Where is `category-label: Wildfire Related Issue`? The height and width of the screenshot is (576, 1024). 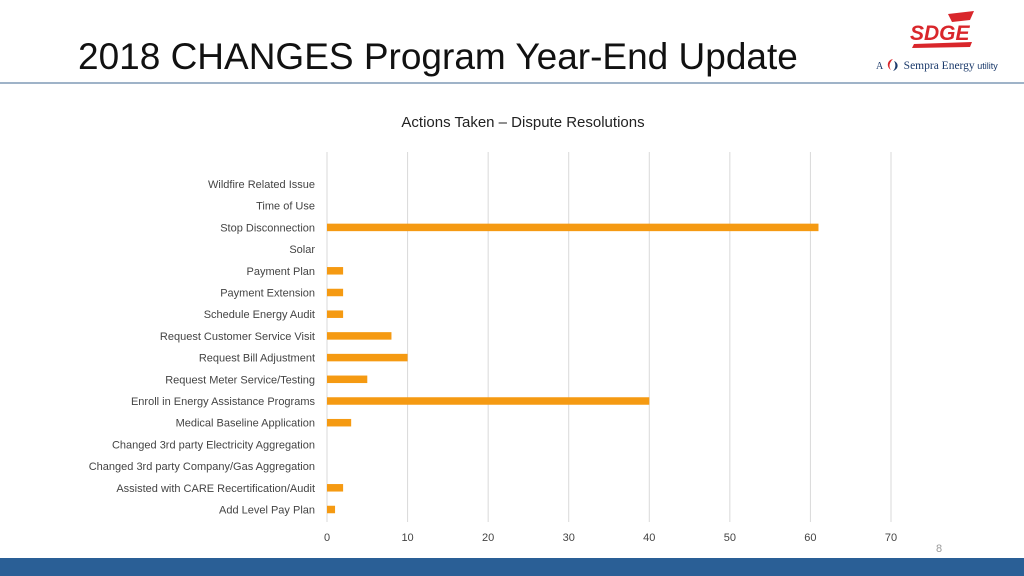 category-label: Wildfire Related Issue is located at coordinates (261, 185).